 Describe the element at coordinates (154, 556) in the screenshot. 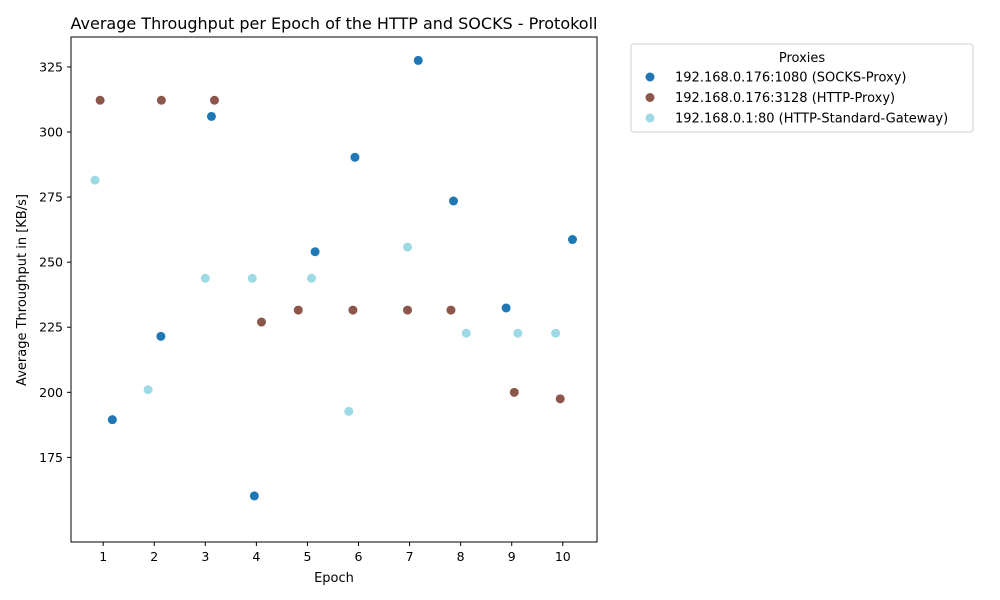

I see `x-tick-label: 2` at that location.